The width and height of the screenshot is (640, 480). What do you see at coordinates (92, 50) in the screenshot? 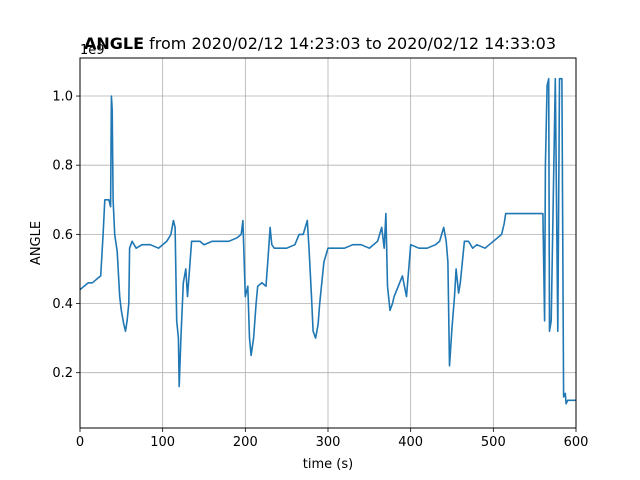
I see `y-offset-text: 1e9` at bounding box center [92, 50].